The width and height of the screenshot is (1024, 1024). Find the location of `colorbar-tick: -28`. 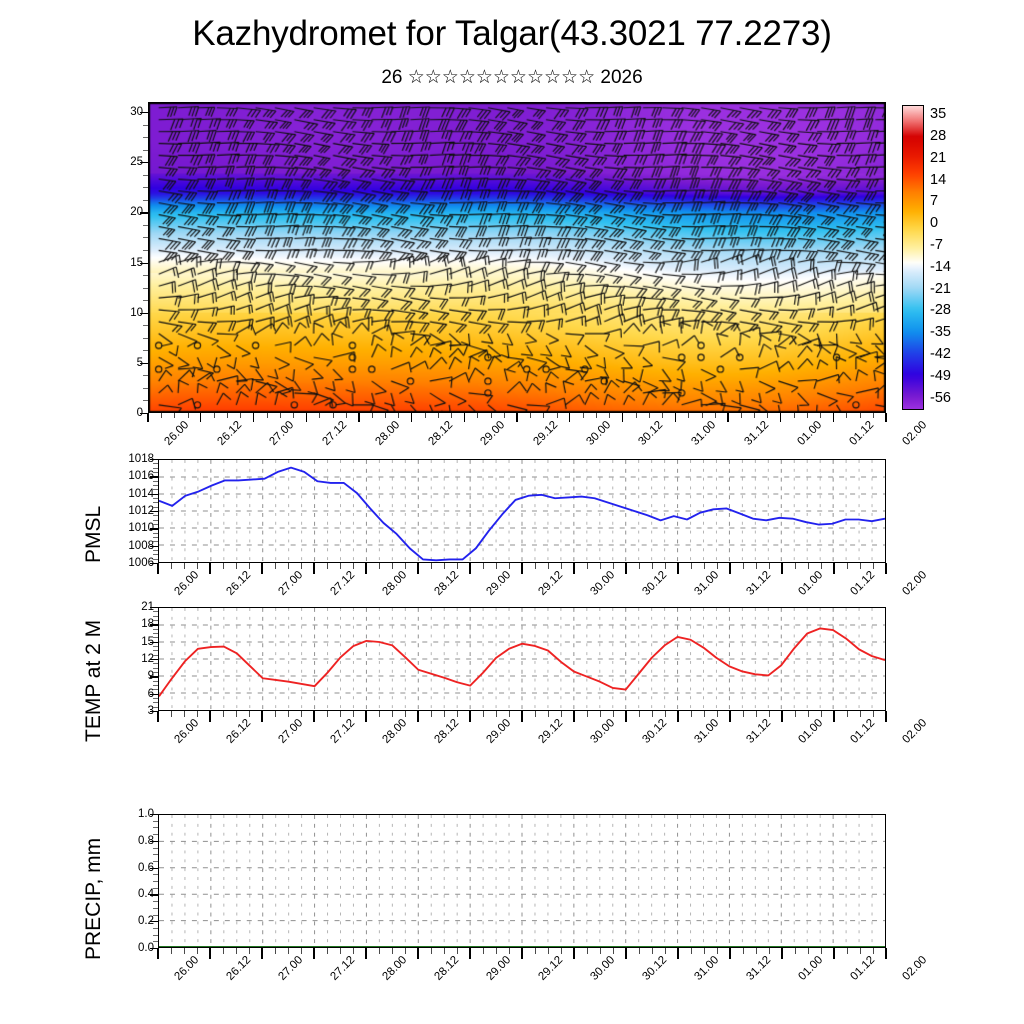

colorbar-tick: -28 is located at coordinates (940, 310).